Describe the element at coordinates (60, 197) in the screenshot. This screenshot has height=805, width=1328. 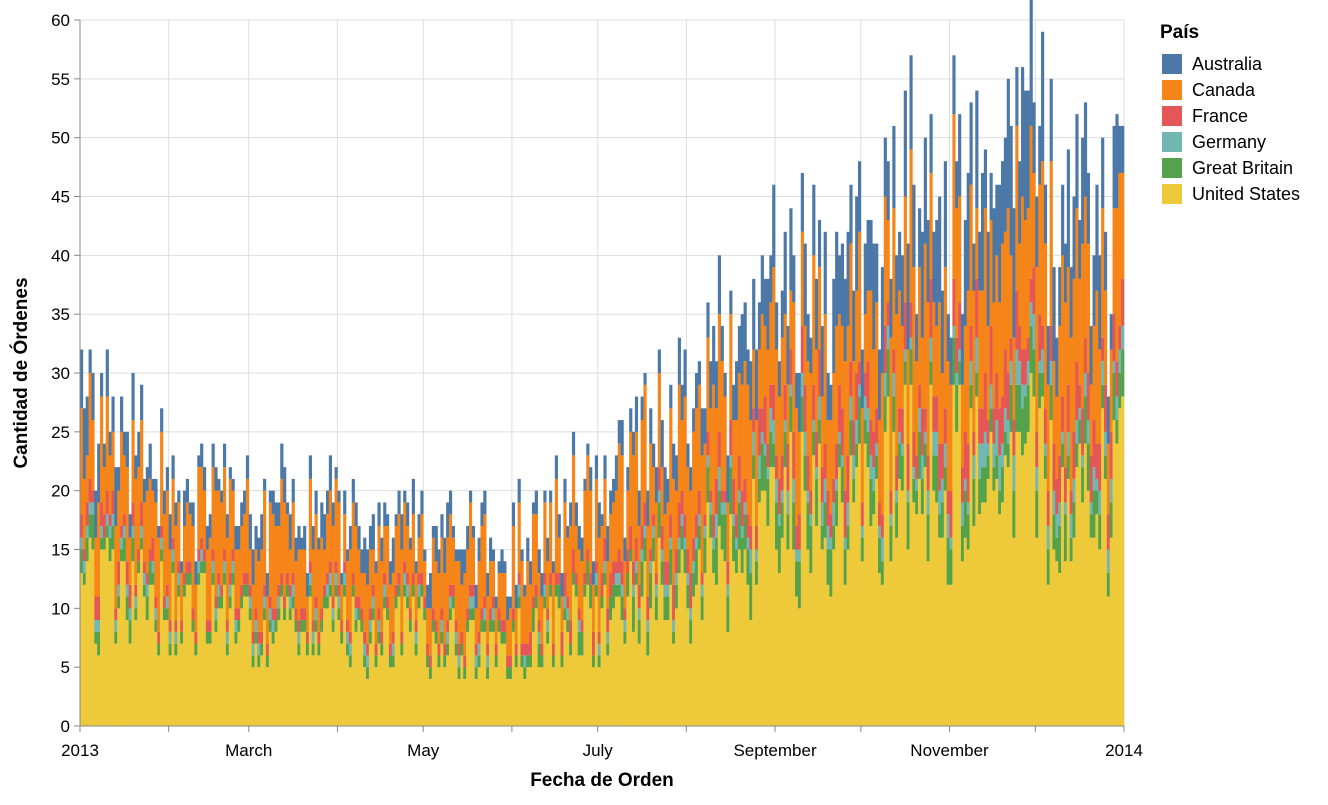
I see `y-tick-label: 45` at that location.